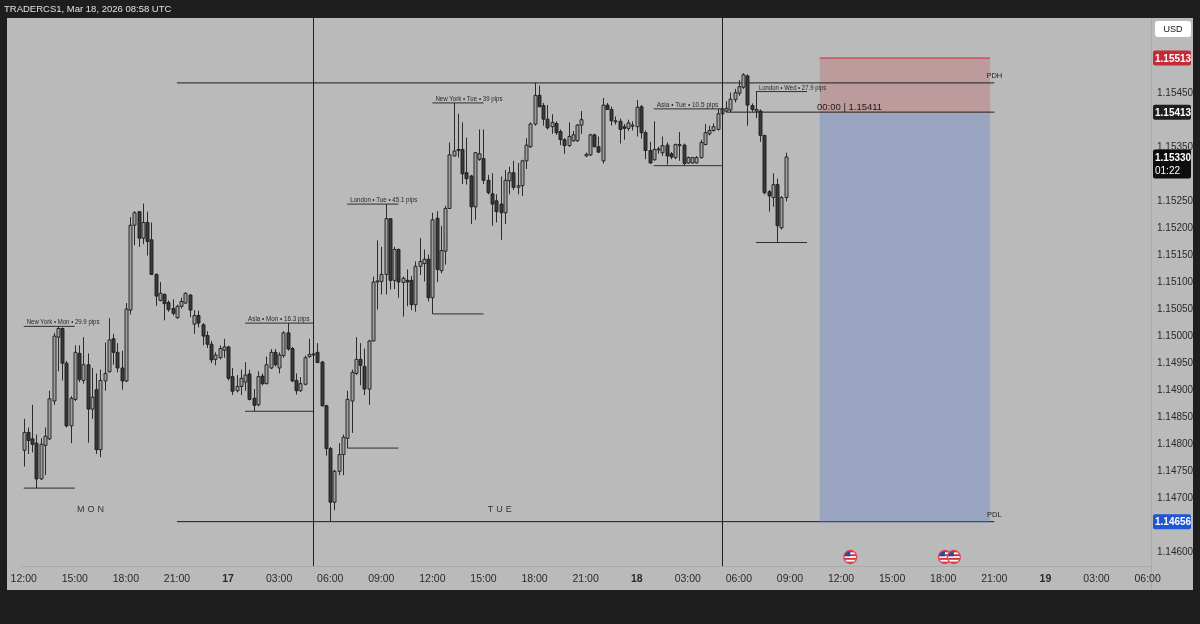 The height and width of the screenshot is (624, 1200). I want to click on y-tick-label: 1.15450, so click(1175, 92).